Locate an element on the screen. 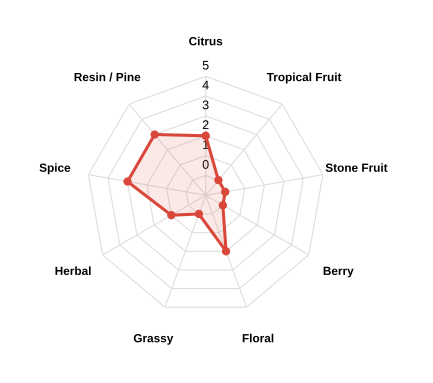 This screenshot has height=383, width=433. y-tick-label: 2 is located at coordinates (205, 125).